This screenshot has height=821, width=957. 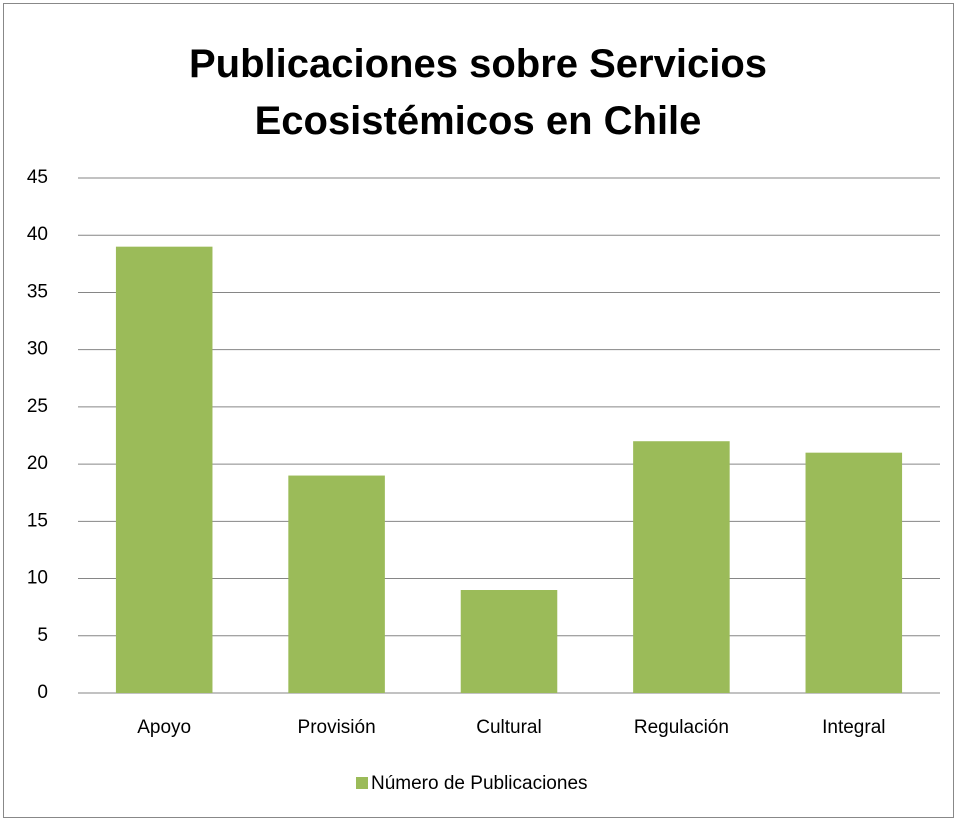 I want to click on y-tick-label: 0, so click(x=42, y=692).